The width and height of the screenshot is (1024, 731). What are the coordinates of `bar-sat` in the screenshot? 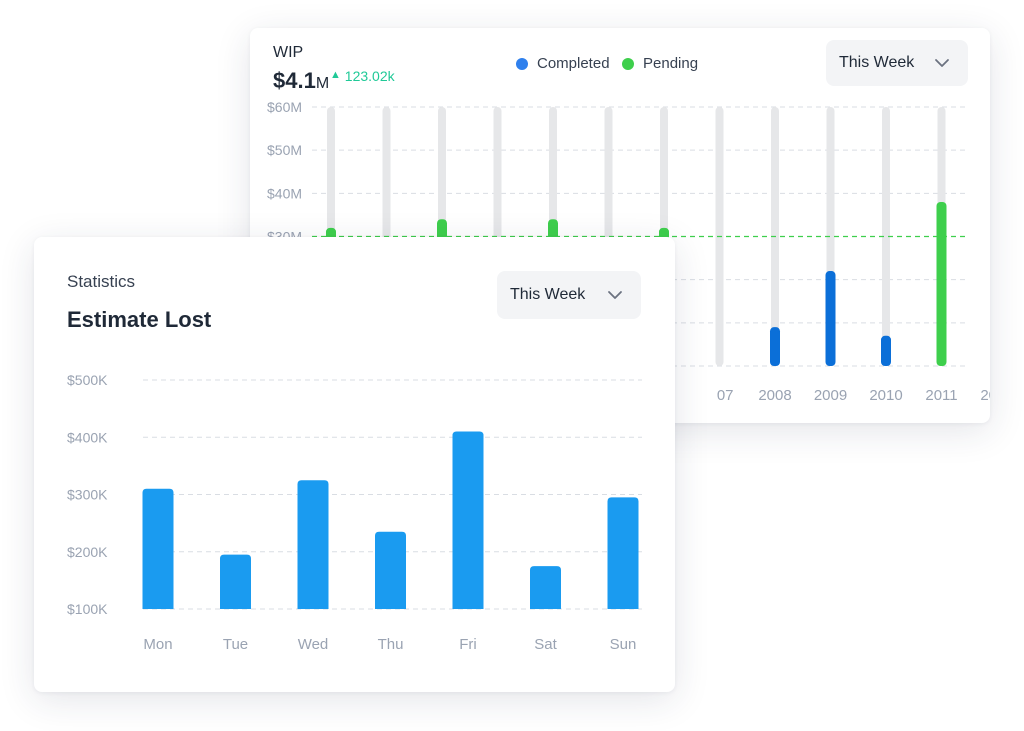 It's located at (545, 587).